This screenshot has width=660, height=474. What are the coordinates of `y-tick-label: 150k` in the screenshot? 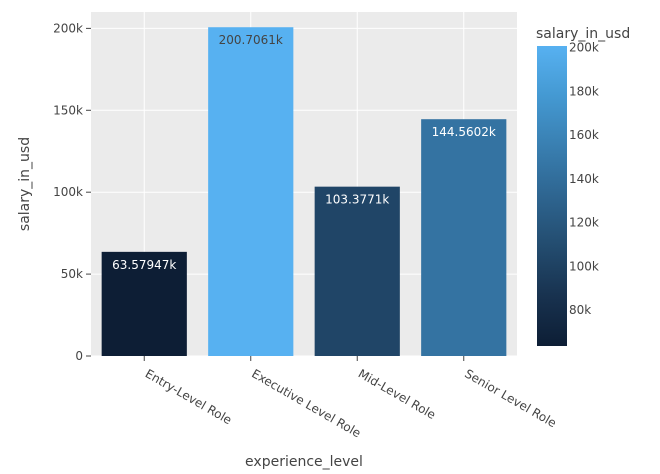 It's located at (68, 110).